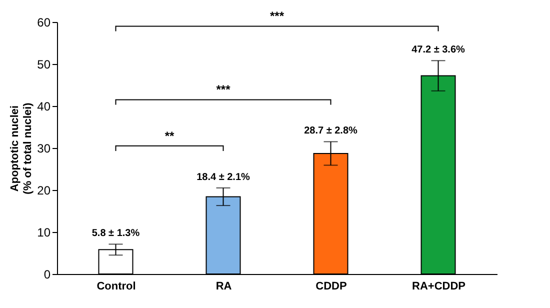 The width and height of the screenshot is (550, 308). Describe the element at coordinates (44, 23) in the screenshot. I see `y-tick-label: 60` at that location.